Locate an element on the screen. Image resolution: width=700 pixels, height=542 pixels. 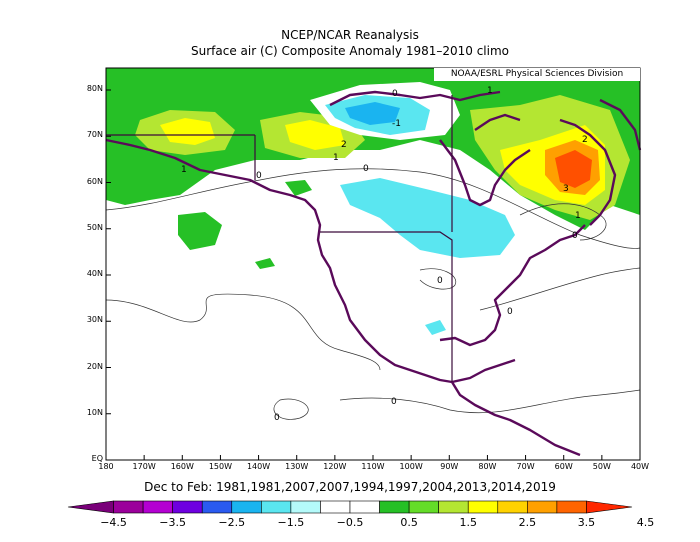
longitude-label: 120W is located at coordinates (335, 466).